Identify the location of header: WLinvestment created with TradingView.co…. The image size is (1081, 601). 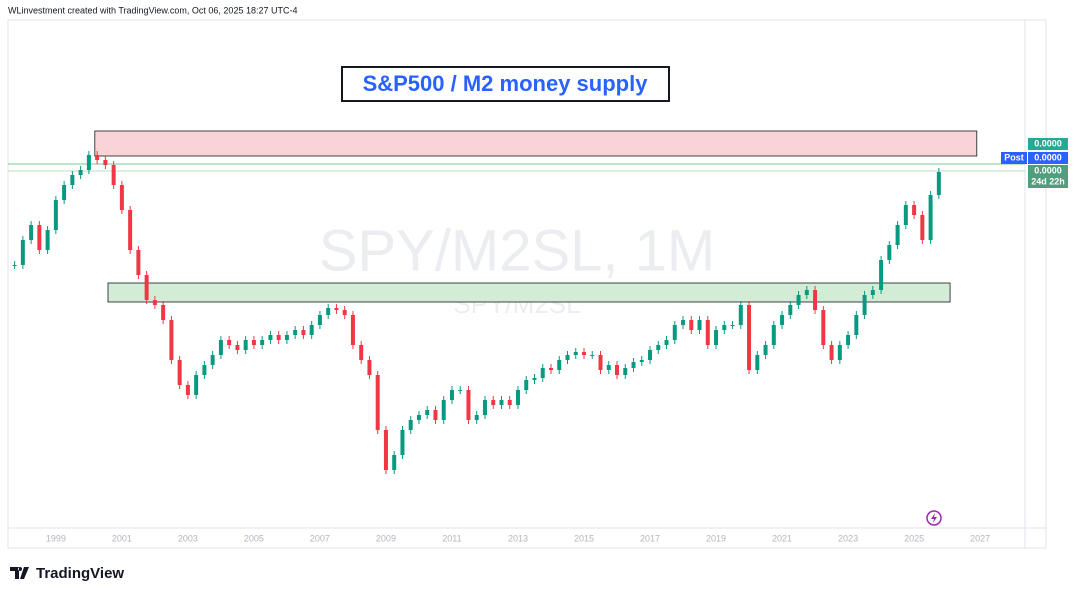
(152, 10).